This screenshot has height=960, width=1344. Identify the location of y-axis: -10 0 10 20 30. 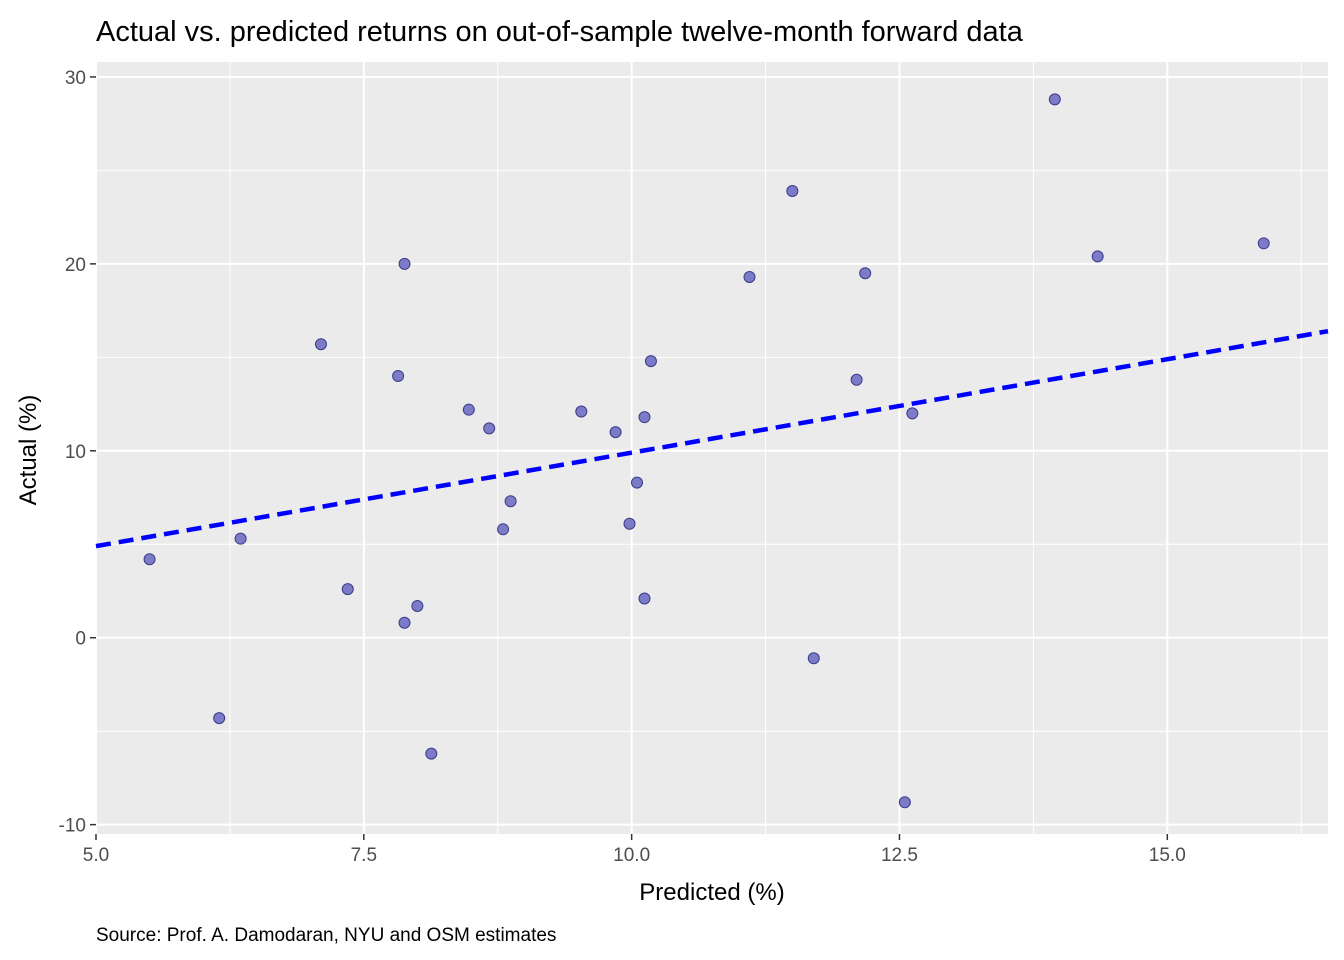
(77, 452).